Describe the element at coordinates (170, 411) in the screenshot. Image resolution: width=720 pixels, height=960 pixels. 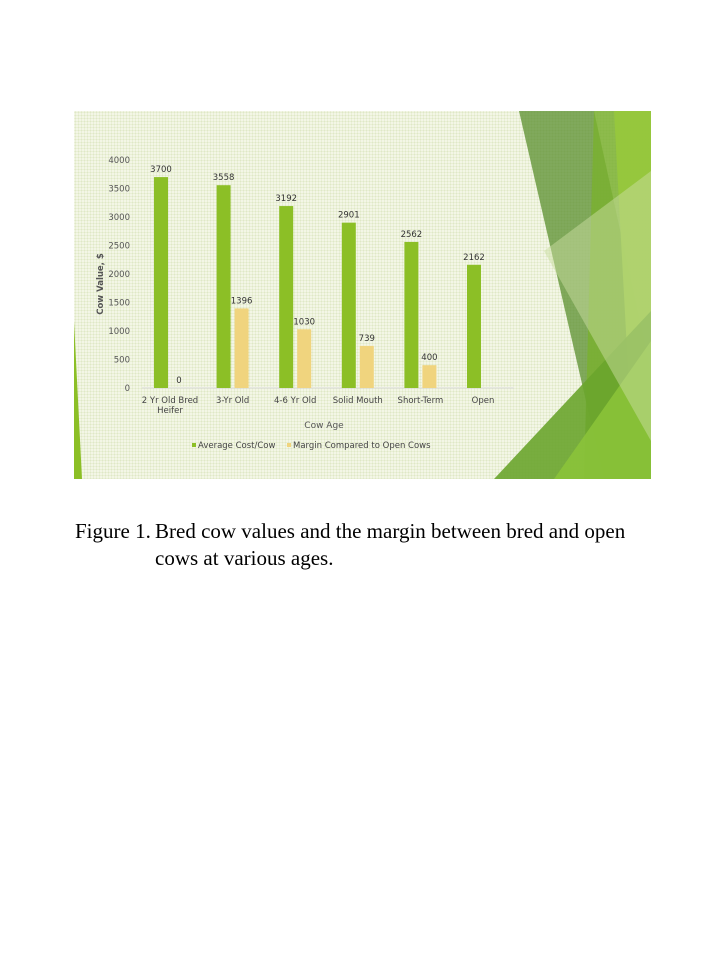
I see `x-tick-label: Heifer` at that location.